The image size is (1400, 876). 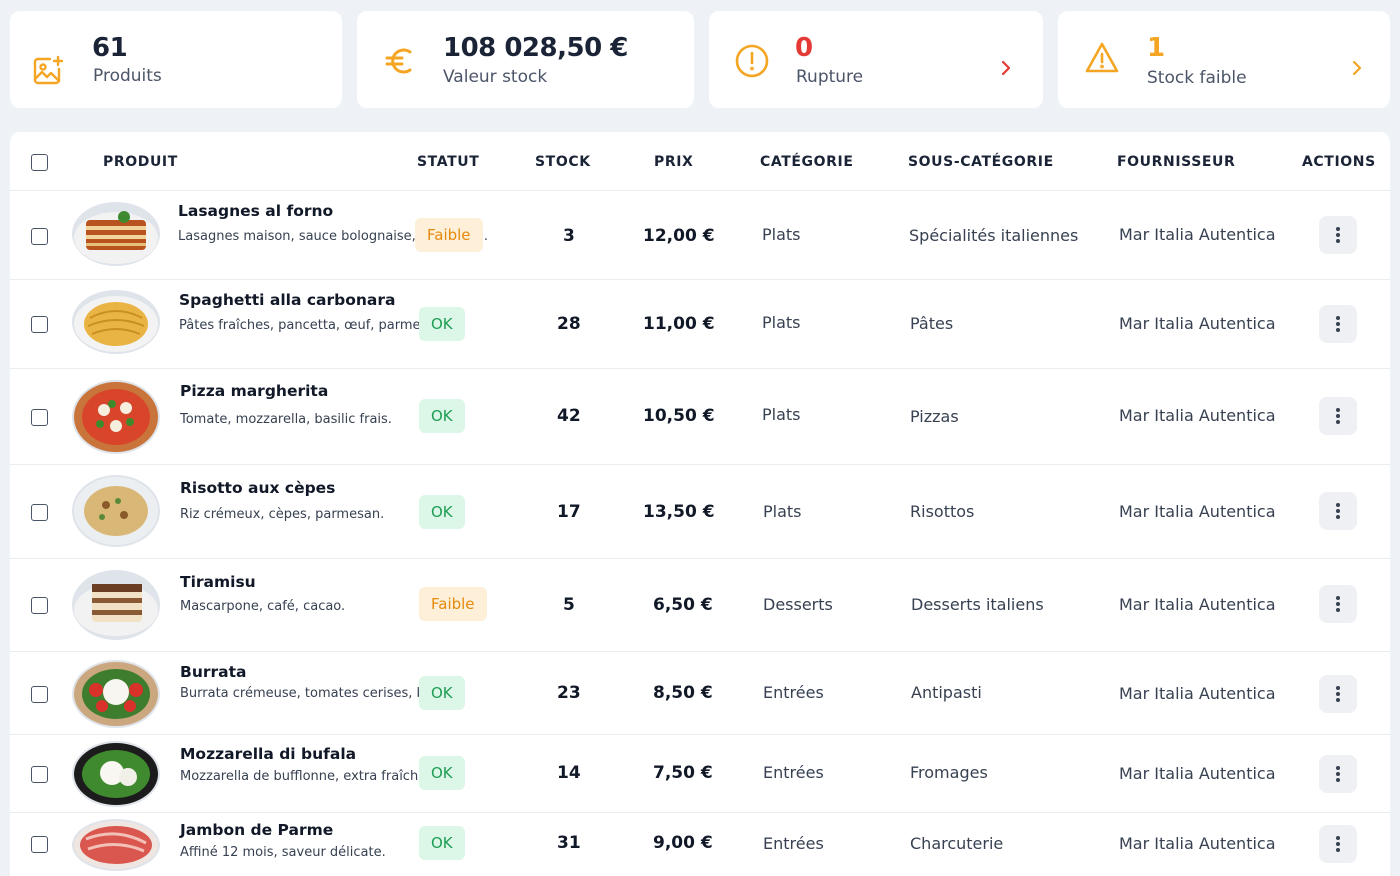 I want to click on stat-card-out-of-stock: 0 Rupture, so click(x=876, y=59).